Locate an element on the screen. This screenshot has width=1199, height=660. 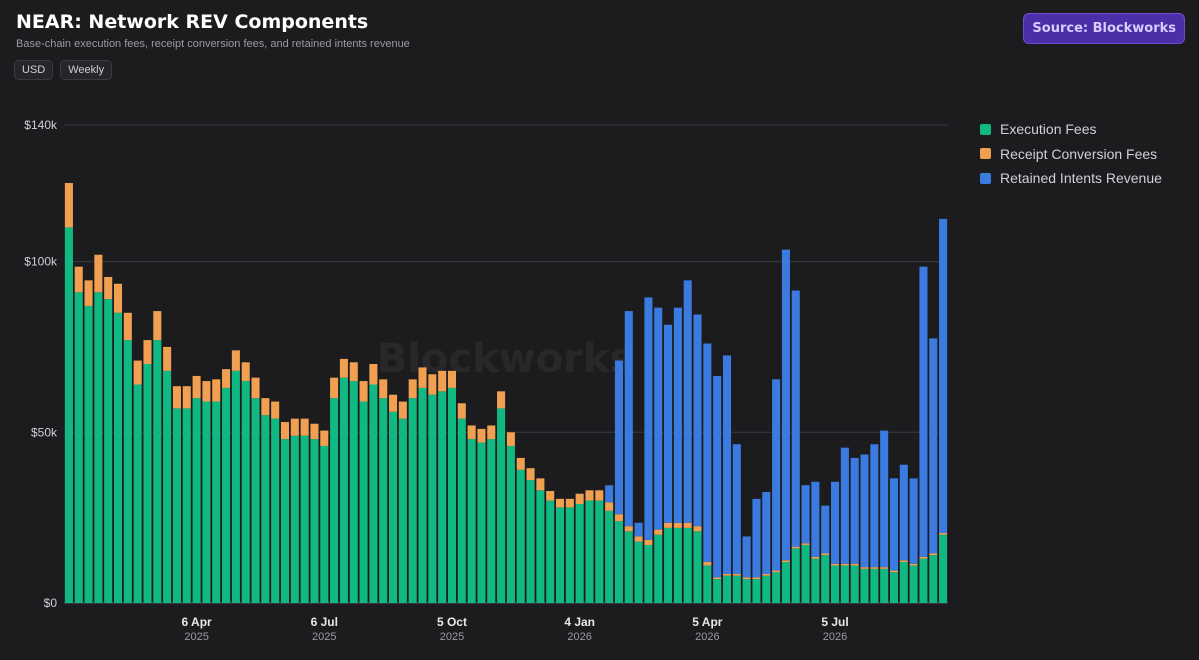
currency-pill: USD is located at coordinates (34, 70).